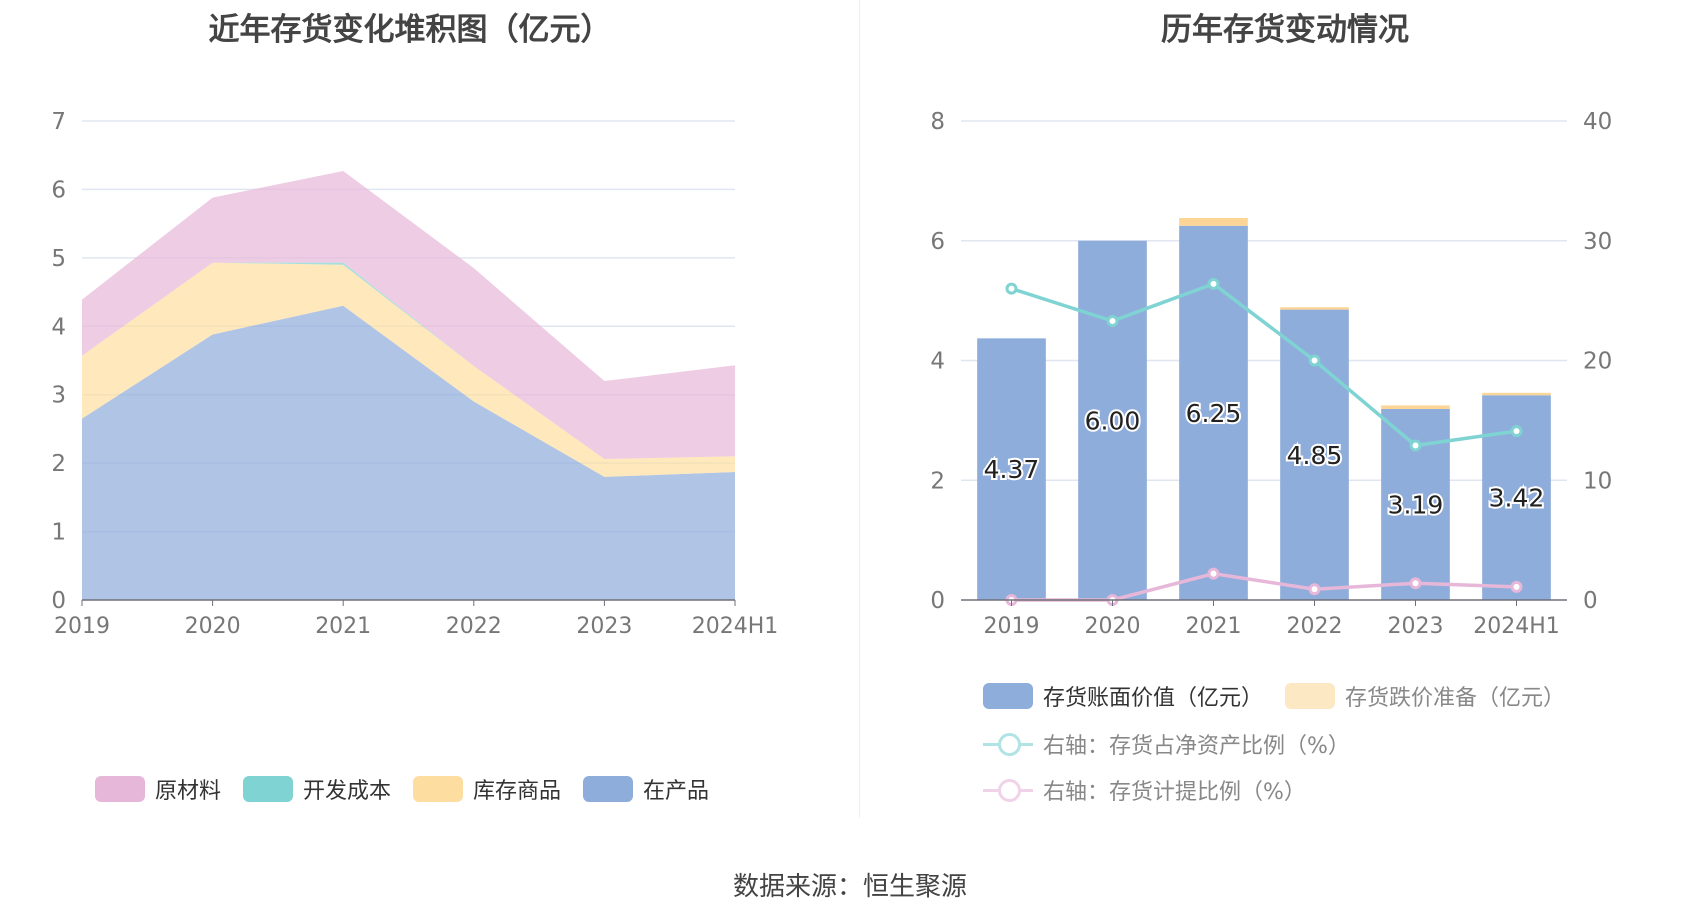 Image resolution: width=1700 pixels, height=918 pixels. I want to click on legend-item-net-asset-ratio: 右轴：存货占净资产比例（%）, so click(1166, 744).